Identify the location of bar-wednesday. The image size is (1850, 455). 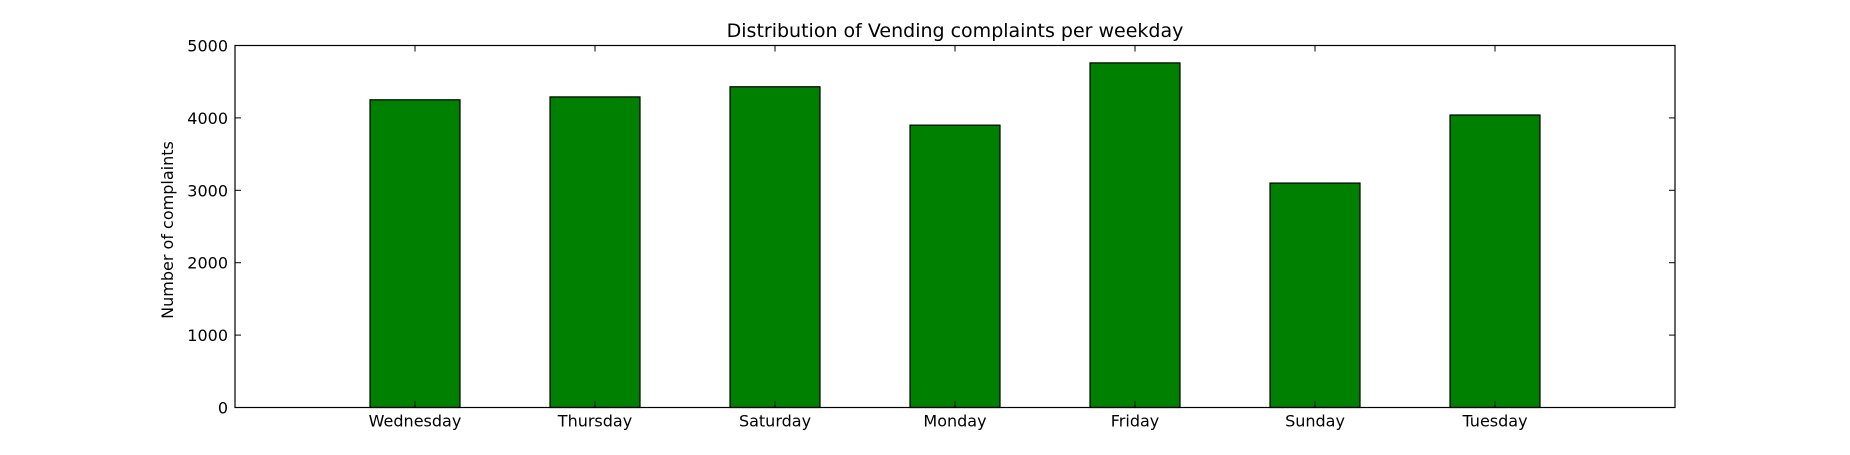
(415, 254).